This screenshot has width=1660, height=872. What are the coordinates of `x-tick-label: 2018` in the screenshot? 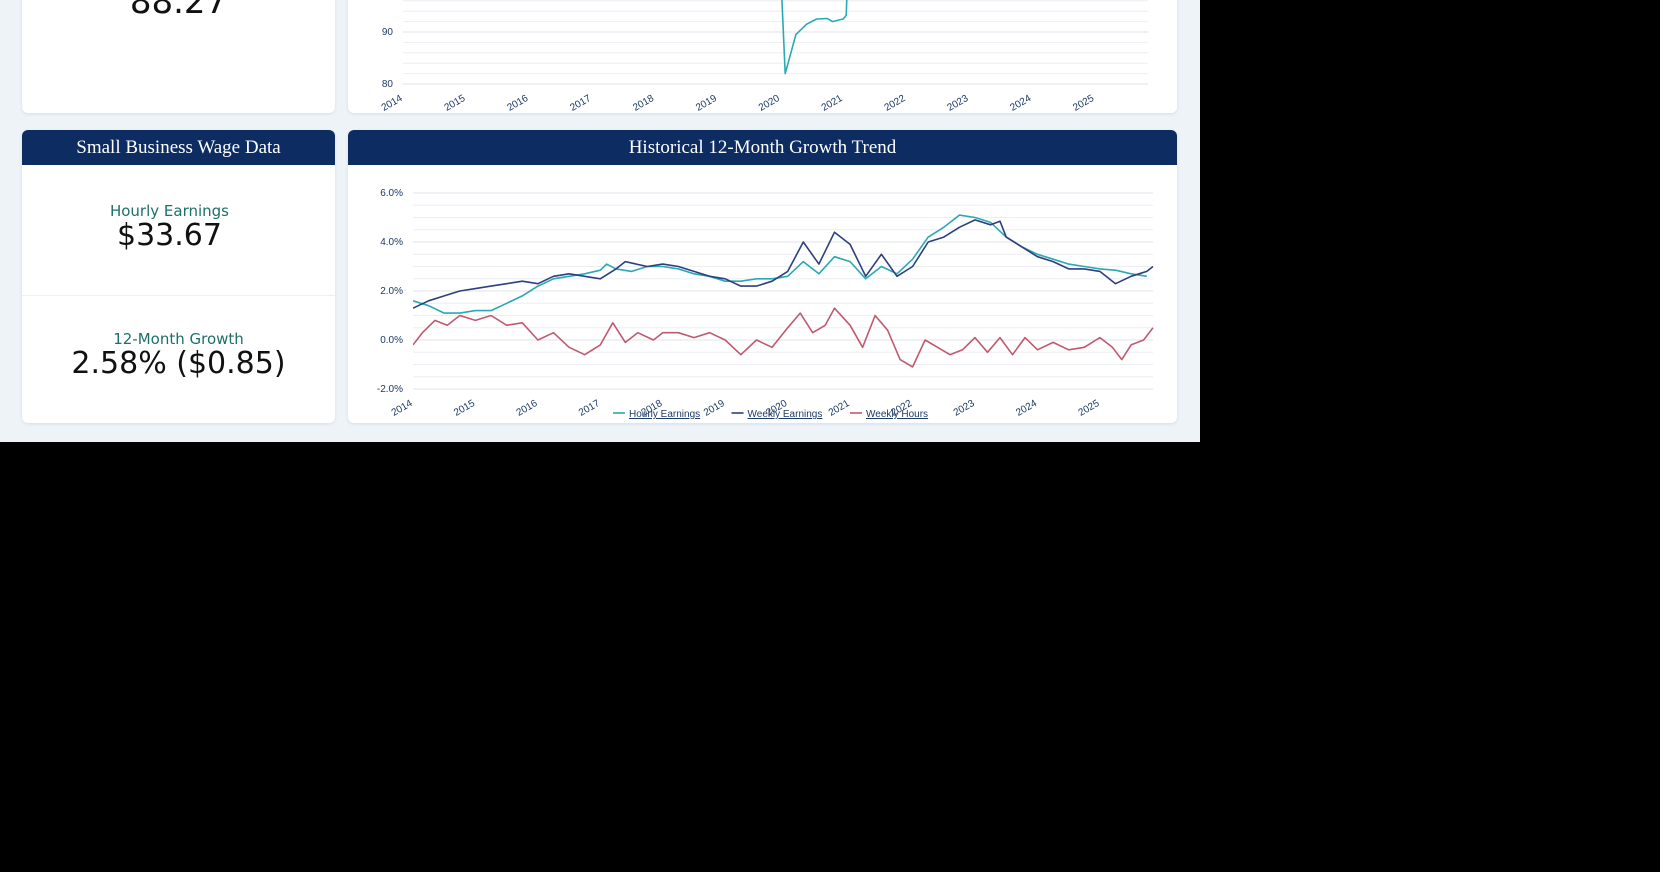 It's located at (643, 103).